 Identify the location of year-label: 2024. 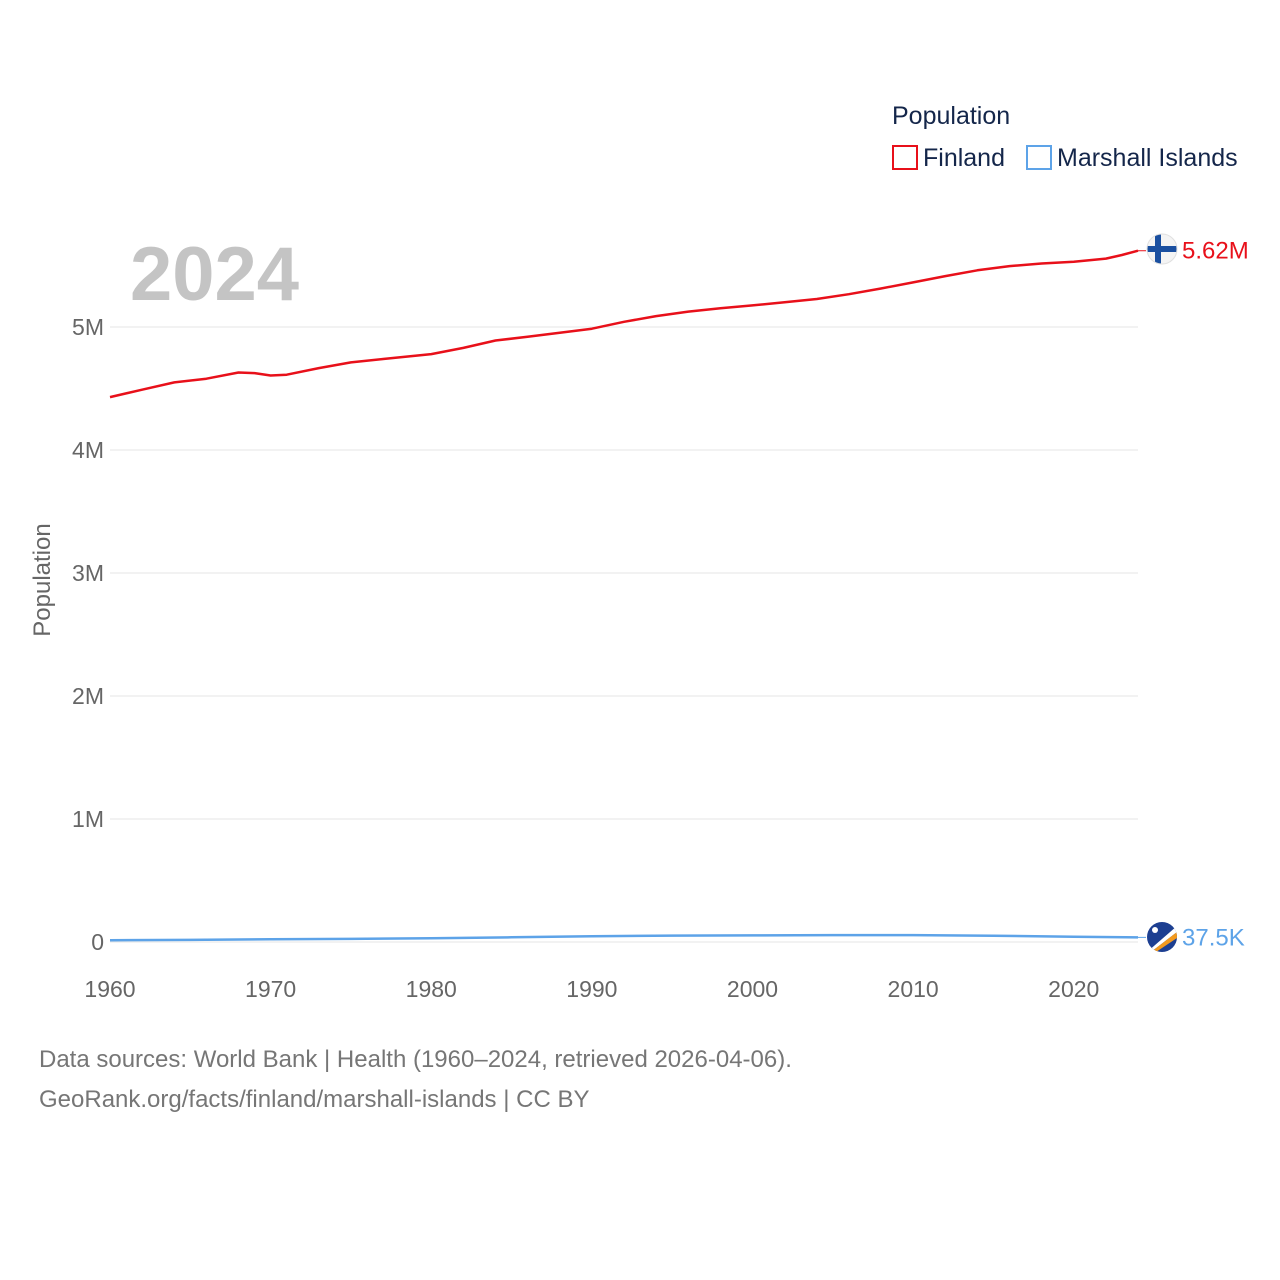
(214, 274).